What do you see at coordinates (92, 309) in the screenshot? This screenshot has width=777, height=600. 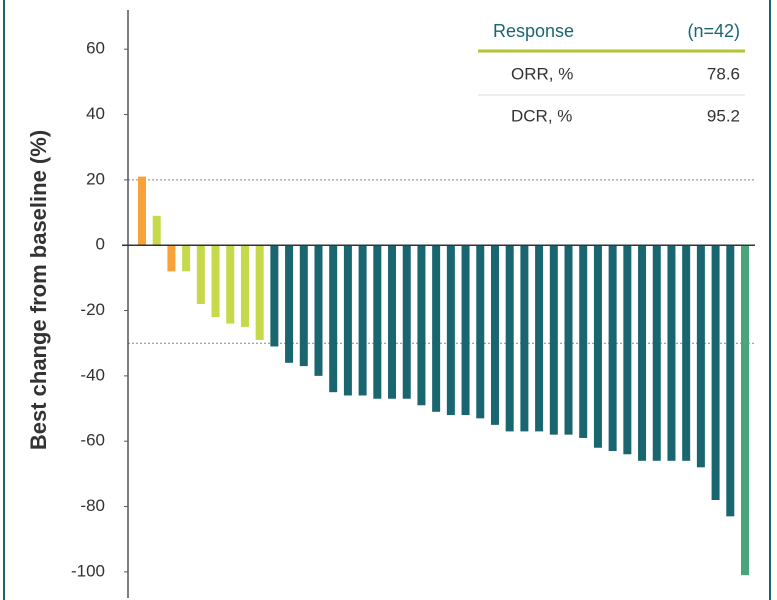 I see `y-tick-label: -20` at bounding box center [92, 309].